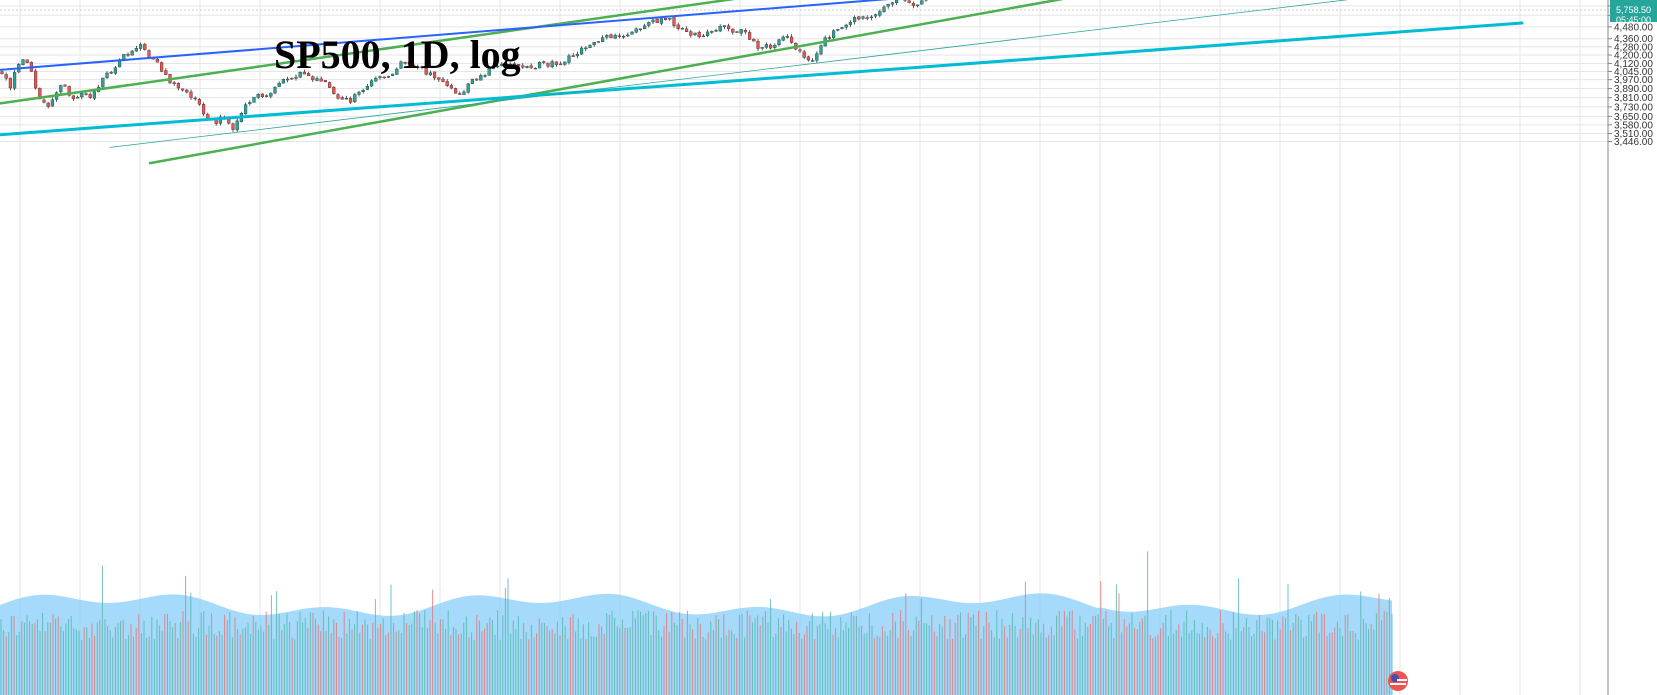 This screenshot has width=1657, height=695. I want to click on last-price-value: 5,758.50, so click(1633, 10).